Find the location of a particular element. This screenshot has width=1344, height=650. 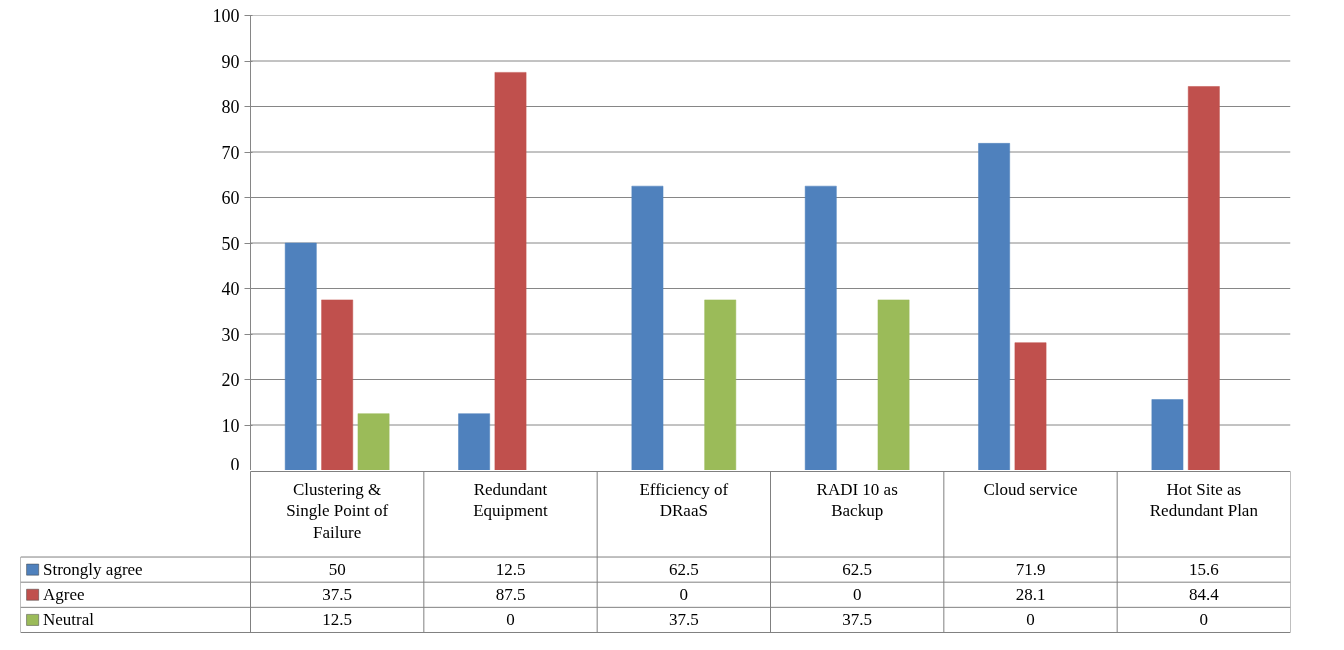

y-tick-label: 20 is located at coordinates (230, 380).